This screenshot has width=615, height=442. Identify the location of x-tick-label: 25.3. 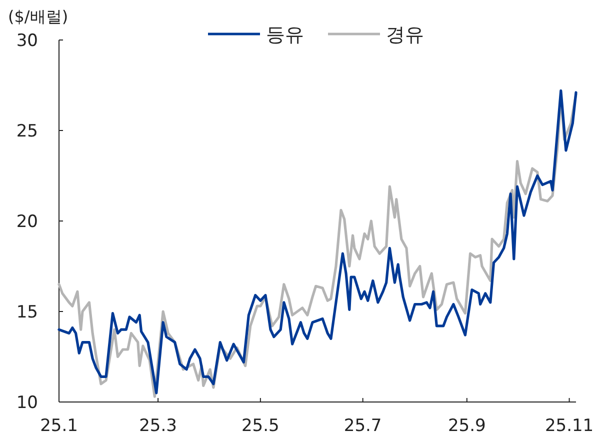
(158, 426).